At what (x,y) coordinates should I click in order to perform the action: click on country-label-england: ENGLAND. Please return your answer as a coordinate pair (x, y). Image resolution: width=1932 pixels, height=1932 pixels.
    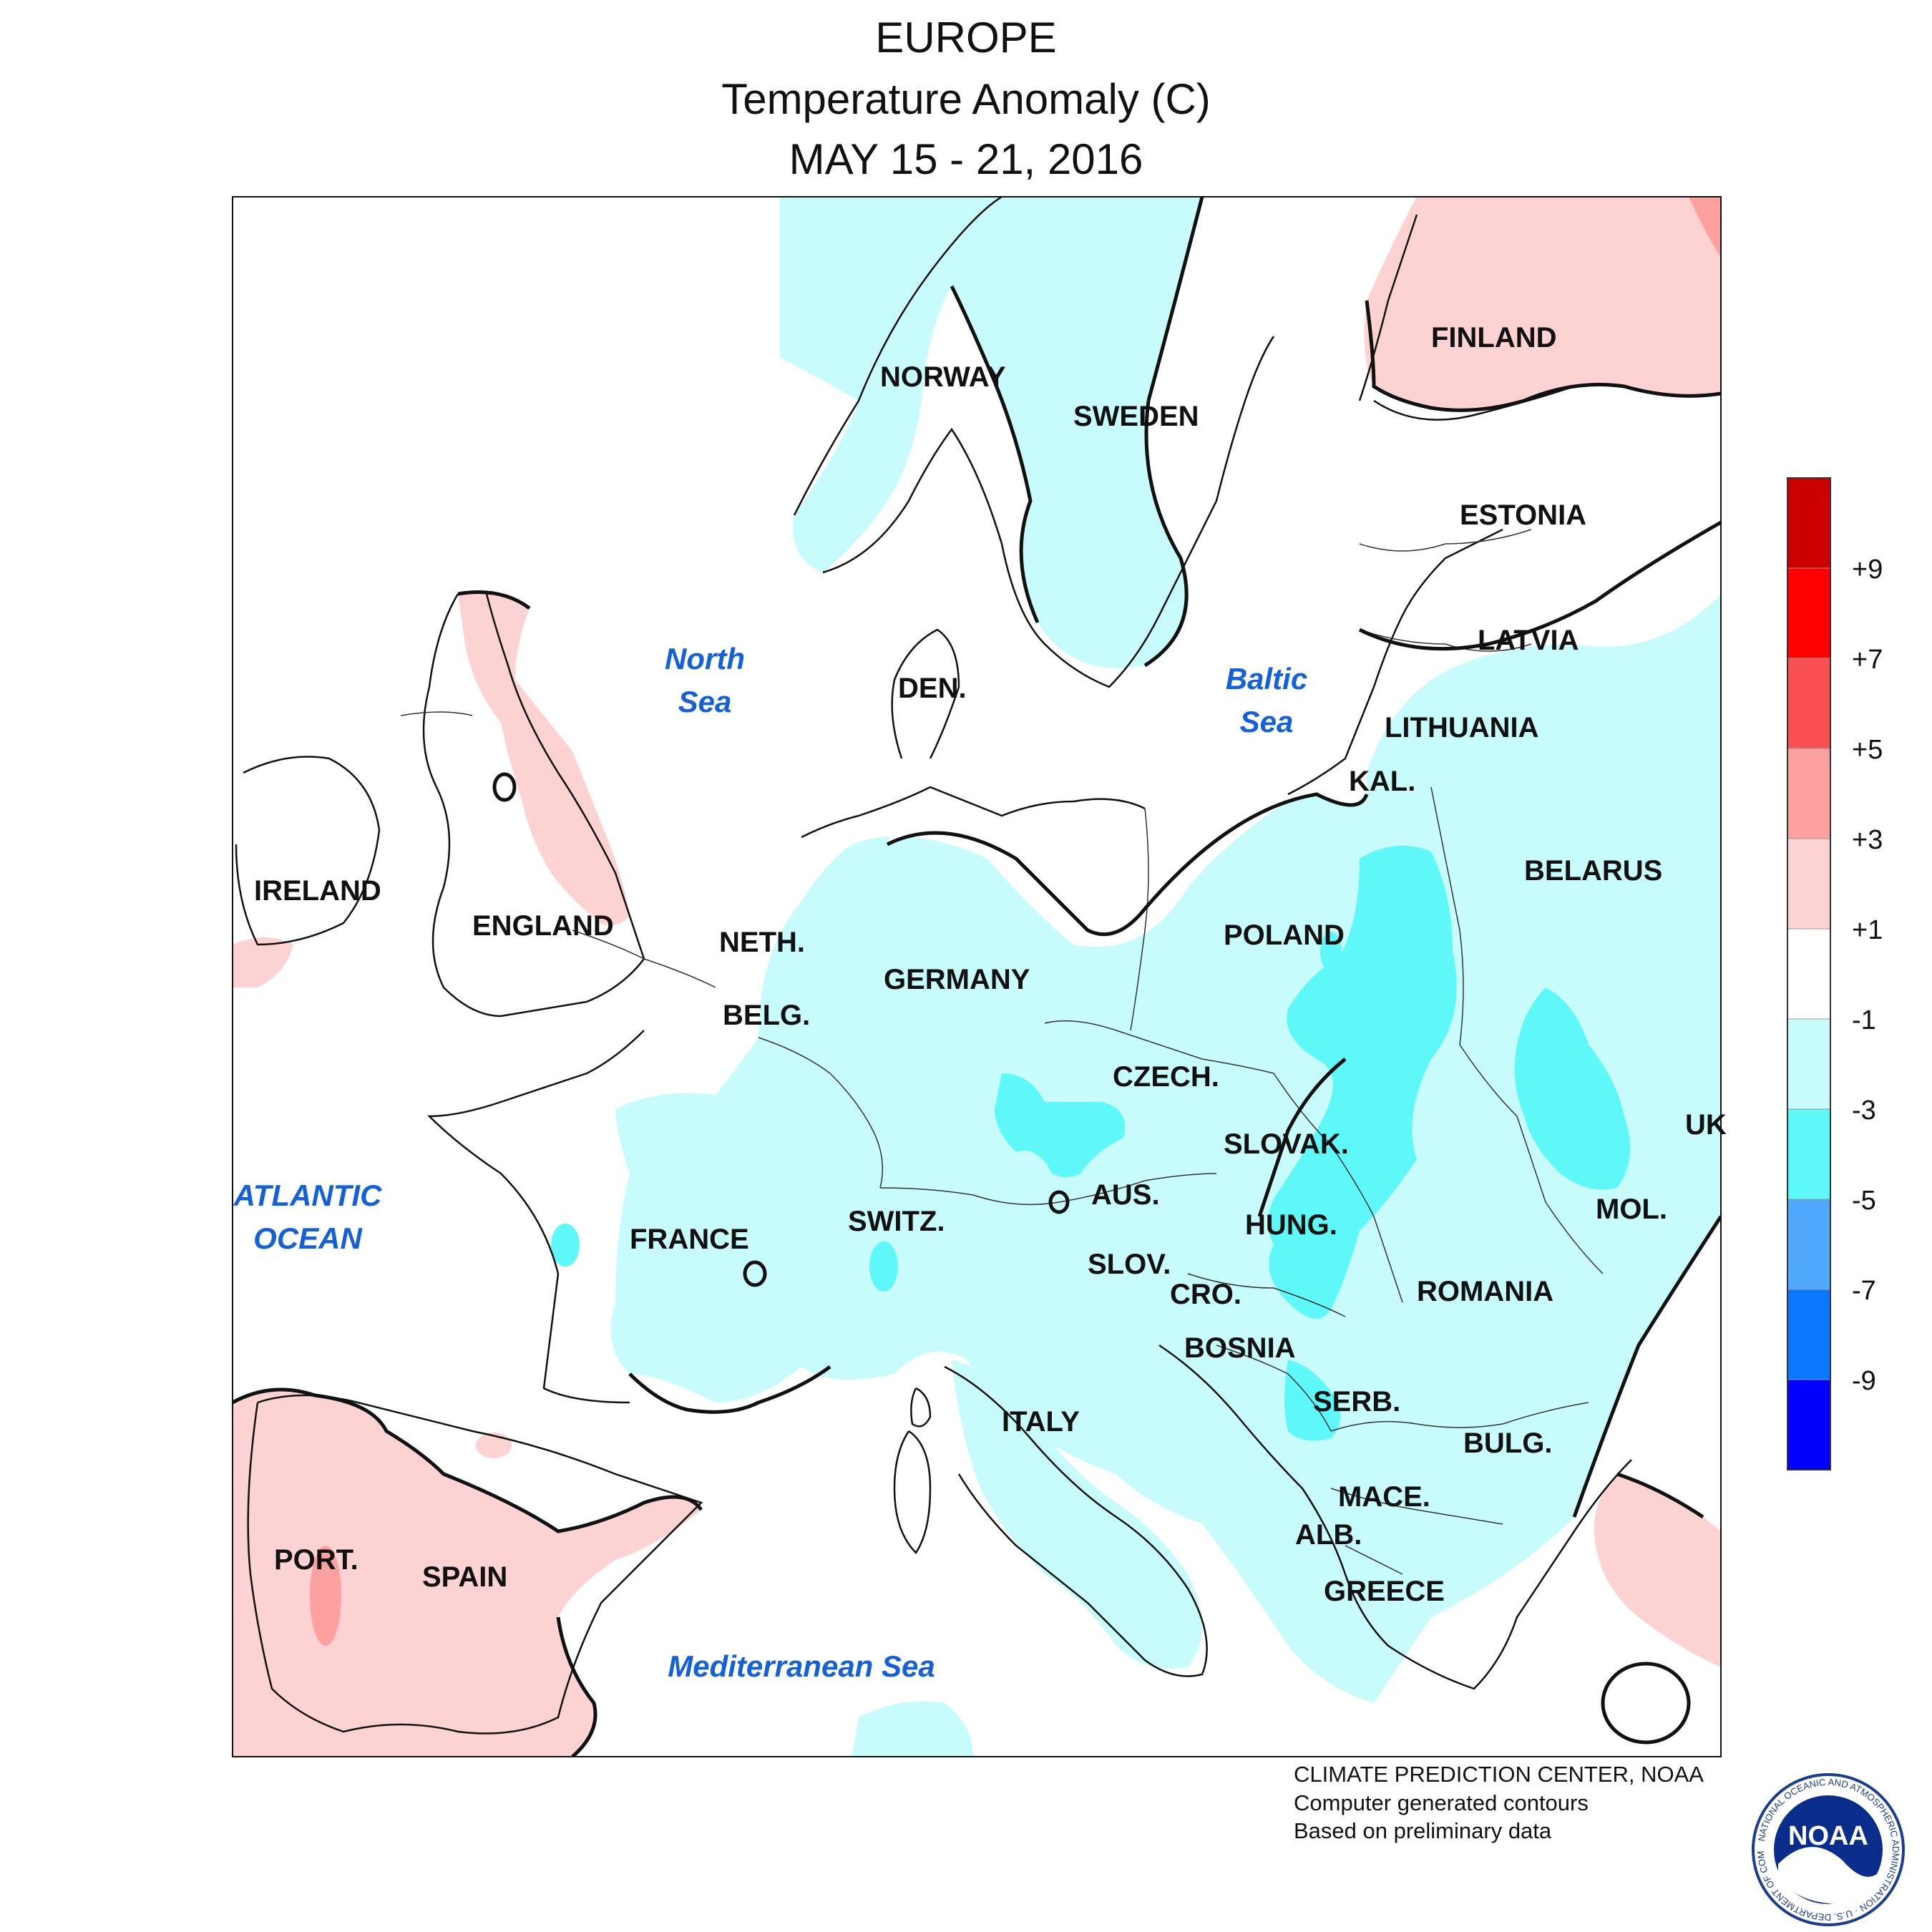
    Looking at the image, I should click on (543, 926).